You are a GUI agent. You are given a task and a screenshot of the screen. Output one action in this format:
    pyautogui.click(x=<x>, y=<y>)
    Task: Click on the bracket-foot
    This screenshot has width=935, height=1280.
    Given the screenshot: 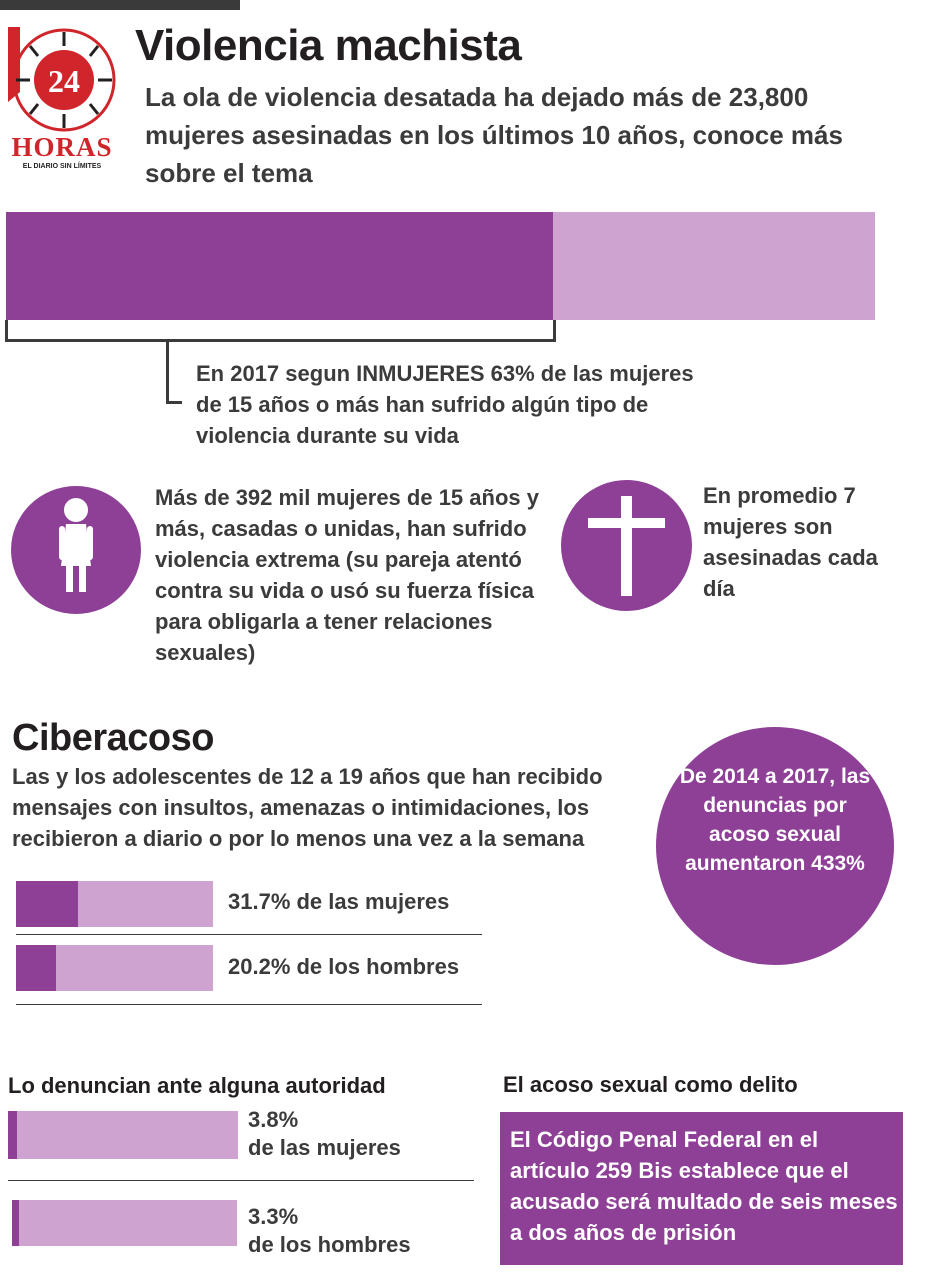 What is the action you would take?
    pyautogui.click(x=174, y=402)
    